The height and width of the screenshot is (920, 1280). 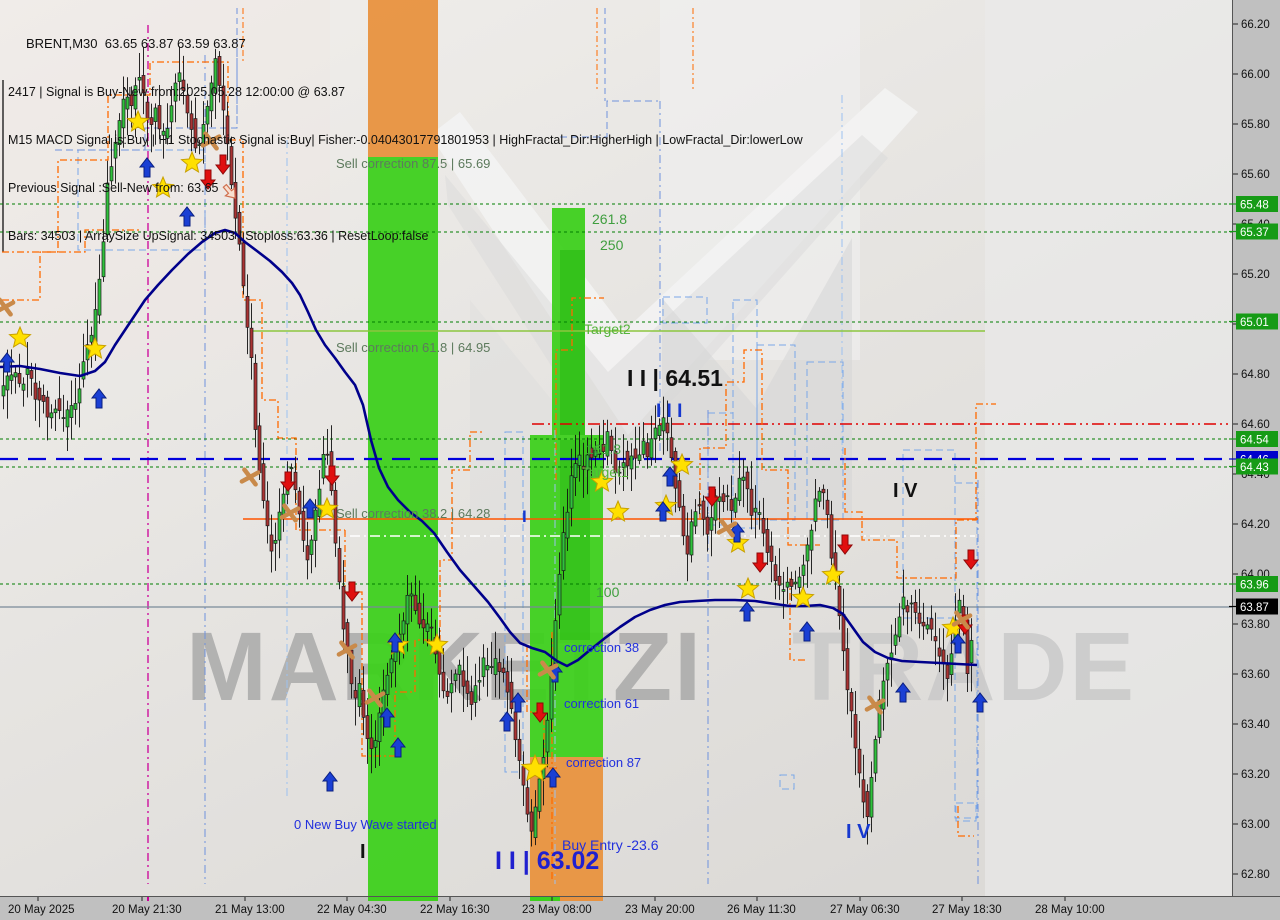 I want to click on chart-annotation: Sell correction 61.8 | 64.95, so click(x=413, y=347).